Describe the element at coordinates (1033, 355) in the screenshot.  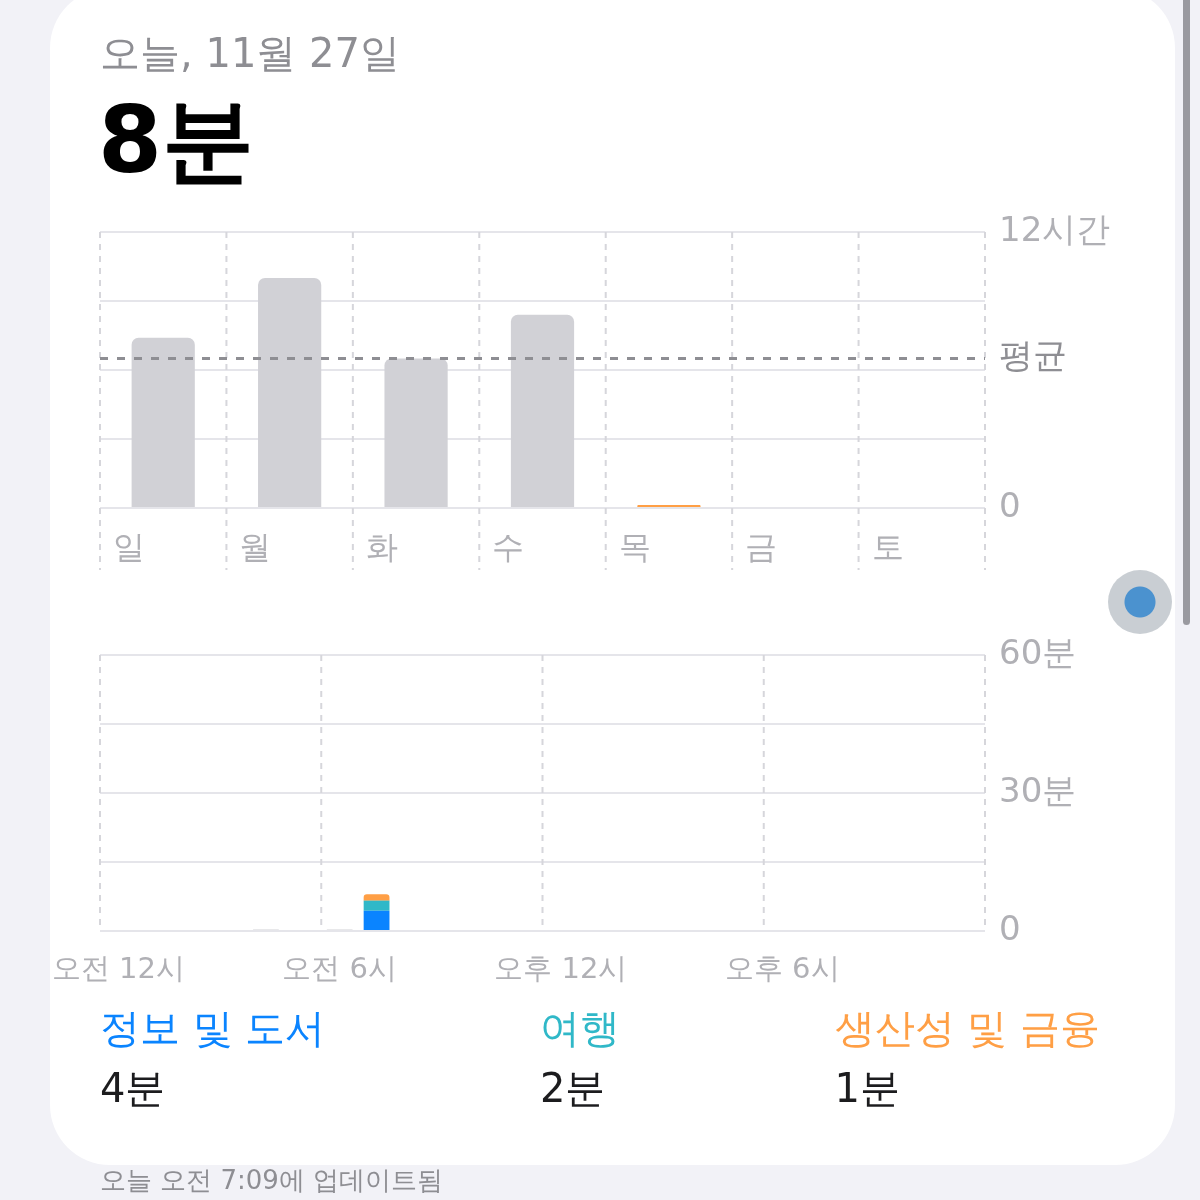
I see `ref-line-label: 평균` at that location.